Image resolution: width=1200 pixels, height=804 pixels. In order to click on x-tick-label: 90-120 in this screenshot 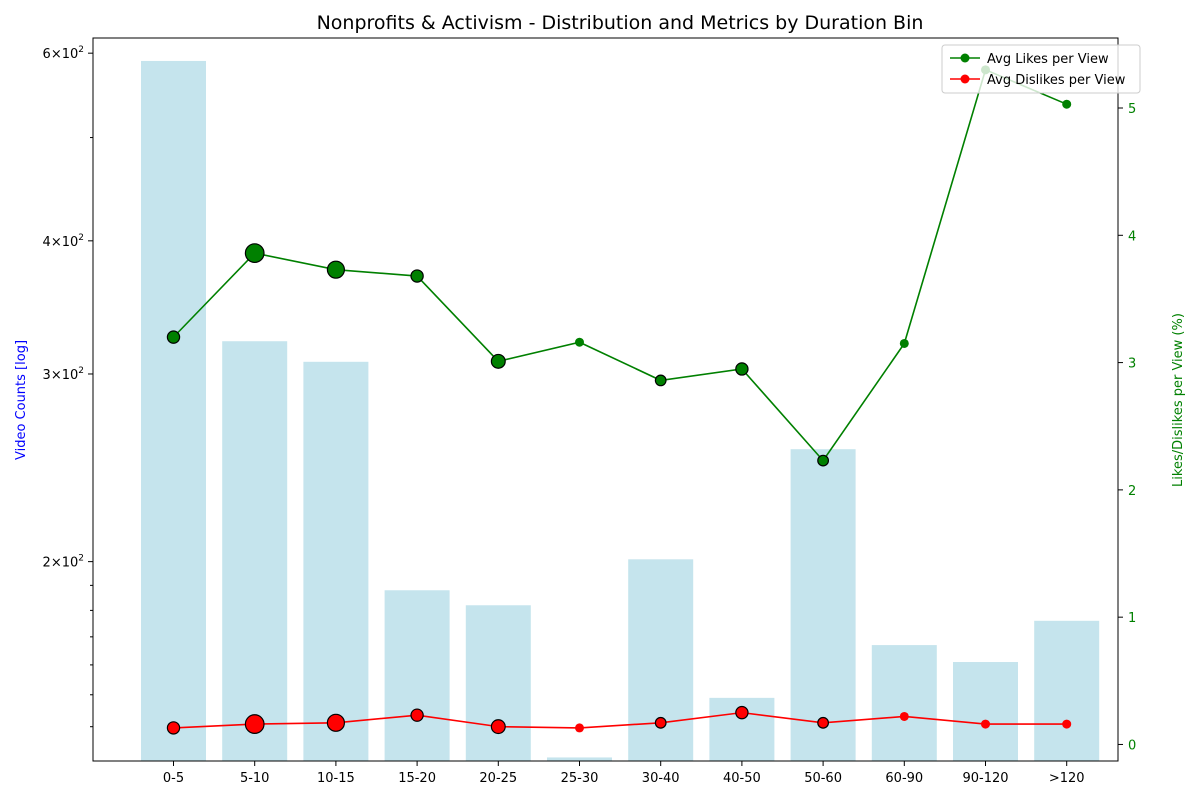, I will do `click(985, 778)`.